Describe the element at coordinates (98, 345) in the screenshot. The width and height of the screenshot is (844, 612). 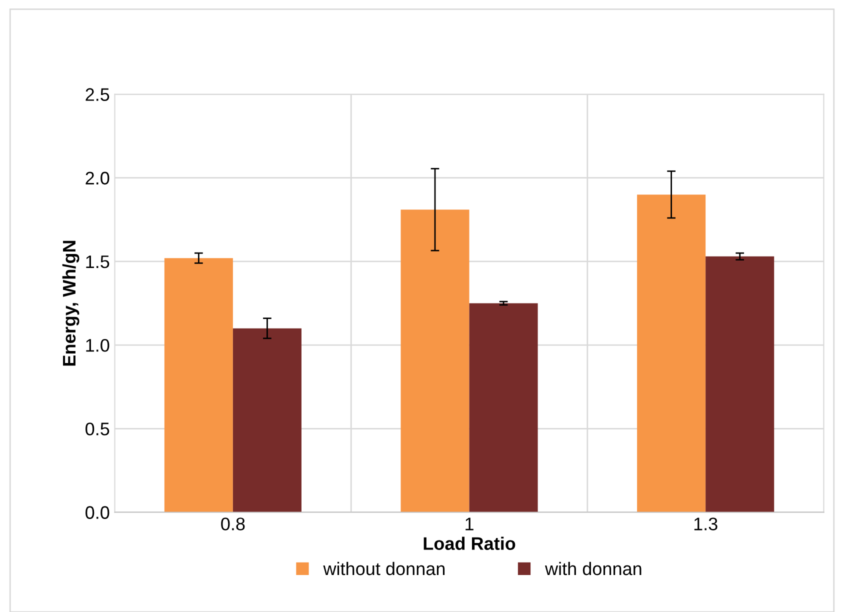
I see `text: 1.0` at that location.